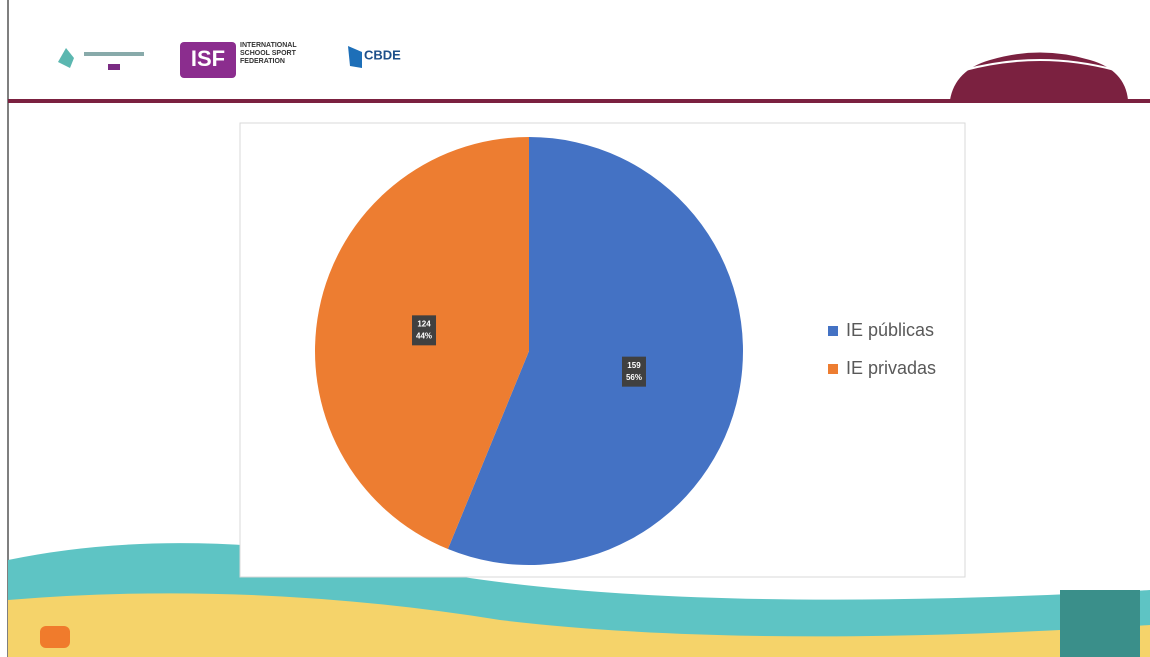 This screenshot has height=657, width=1150. I want to click on legend-label: IE privadas, so click(891, 368).